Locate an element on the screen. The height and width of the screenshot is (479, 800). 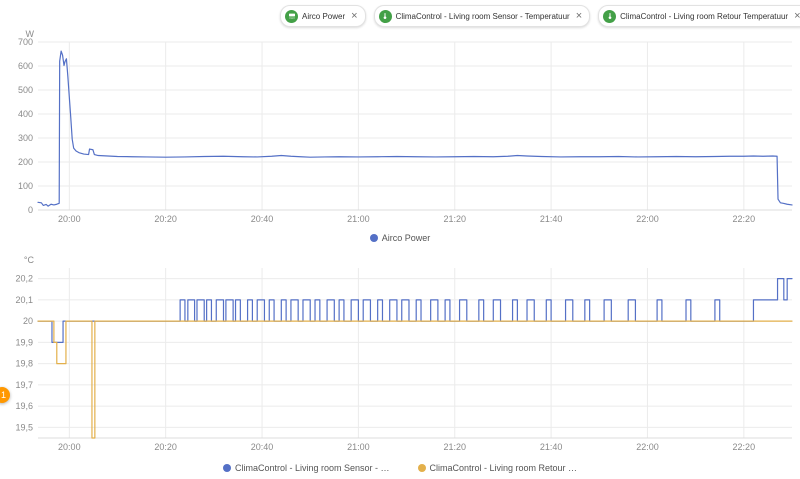
legend-item-airco-power: Airco Power is located at coordinates (400, 238).